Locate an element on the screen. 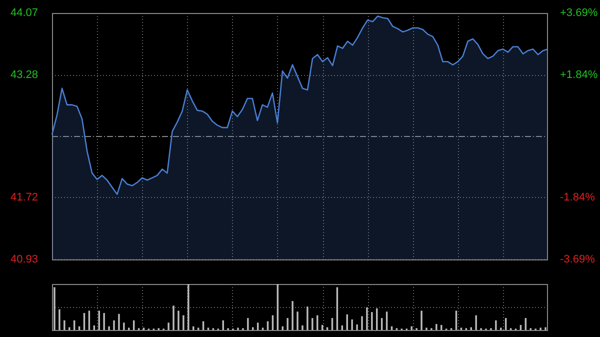  y-tick-label: 43.28 is located at coordinates (24, 75).